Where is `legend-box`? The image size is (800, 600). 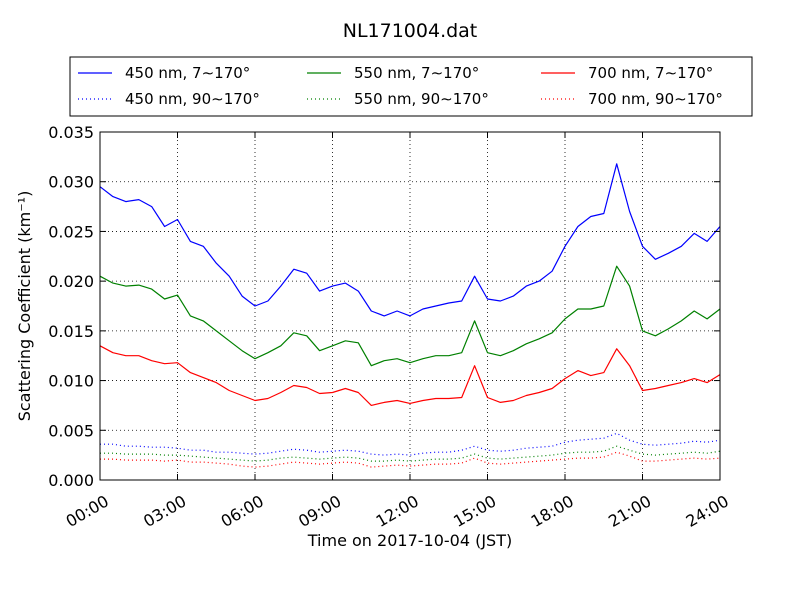
legend-box is located at coordinates (411, 86).